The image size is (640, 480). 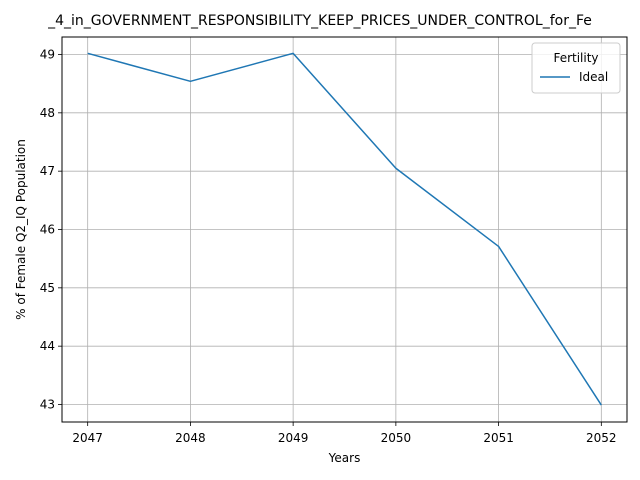 What do you see at coordinates (47, 405) in the screenshot?
I see `y-tick-label: 43` at bounding box center [47, 405].